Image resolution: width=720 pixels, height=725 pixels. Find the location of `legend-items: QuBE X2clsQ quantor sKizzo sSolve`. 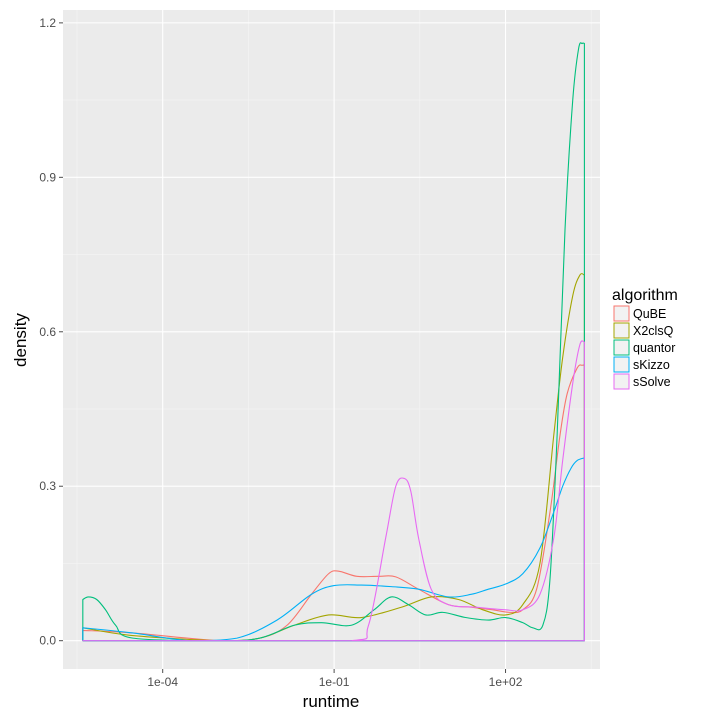

legend-items: QuBE X2clsQ quantor sKizzo sSolve is located at coordinates (644, 347).